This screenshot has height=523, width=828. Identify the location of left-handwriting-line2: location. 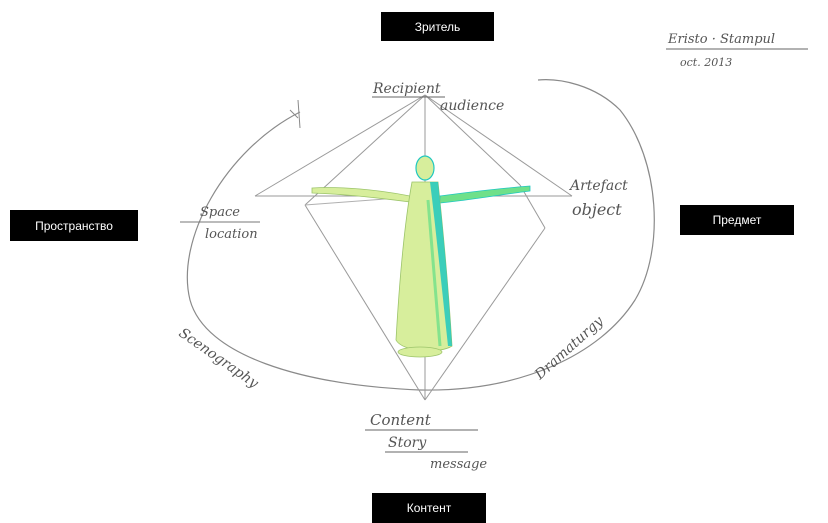
(231, 234).